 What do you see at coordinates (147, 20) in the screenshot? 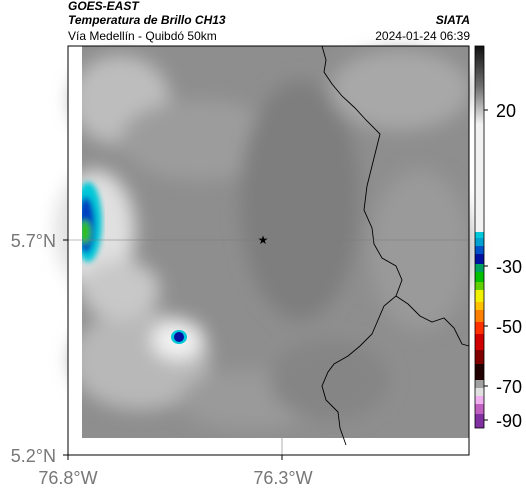
I see `product-title: Temperatura de Brillo CH13` at bounding box center [147, 20].